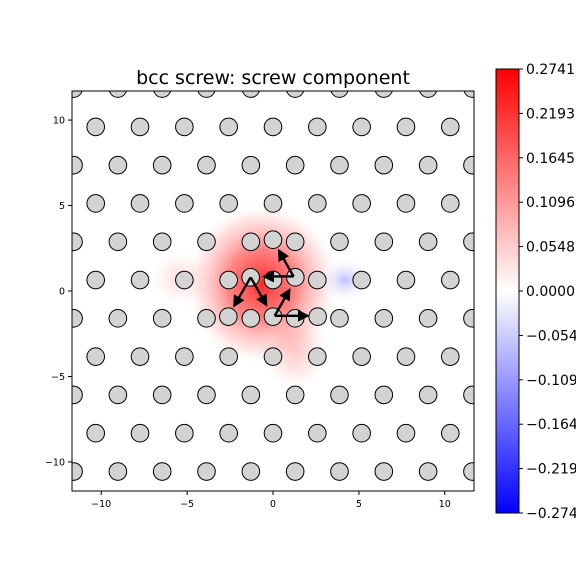 This screenshot has height=576, width=576. Describe the element at coordinates (551, 336) in the screenshot. I see `colorbar-tick-label: −0.0548` at that location.